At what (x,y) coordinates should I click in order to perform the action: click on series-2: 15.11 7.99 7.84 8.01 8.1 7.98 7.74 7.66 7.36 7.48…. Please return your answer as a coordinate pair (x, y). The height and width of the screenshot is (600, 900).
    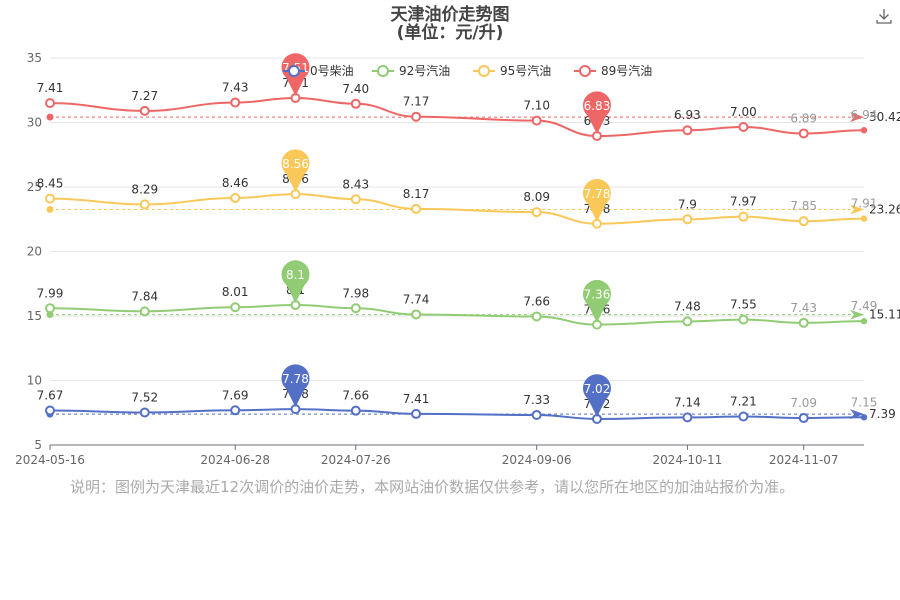
    Looking at the image, I should click on (468, 295).